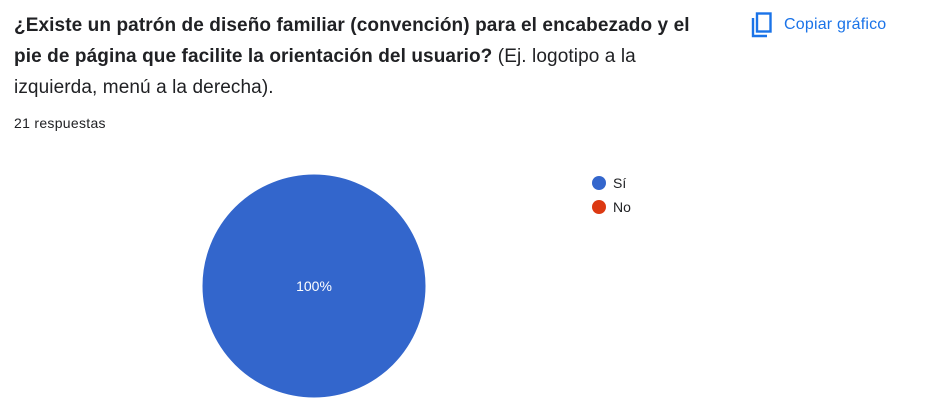 The height and width of the screenshot is (408, 938). Describe the element at coordinates (60, 123) in the screenshot. I see `responses-count: 21 respuestas` at that location.